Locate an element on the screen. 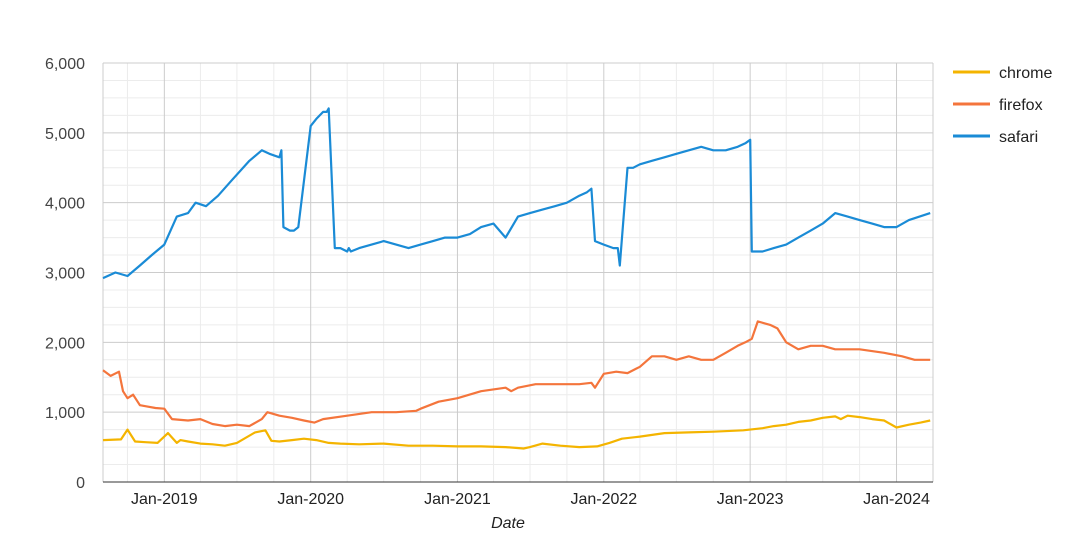  y-tick-label: 2,000 is located at coordinates (65, 343).